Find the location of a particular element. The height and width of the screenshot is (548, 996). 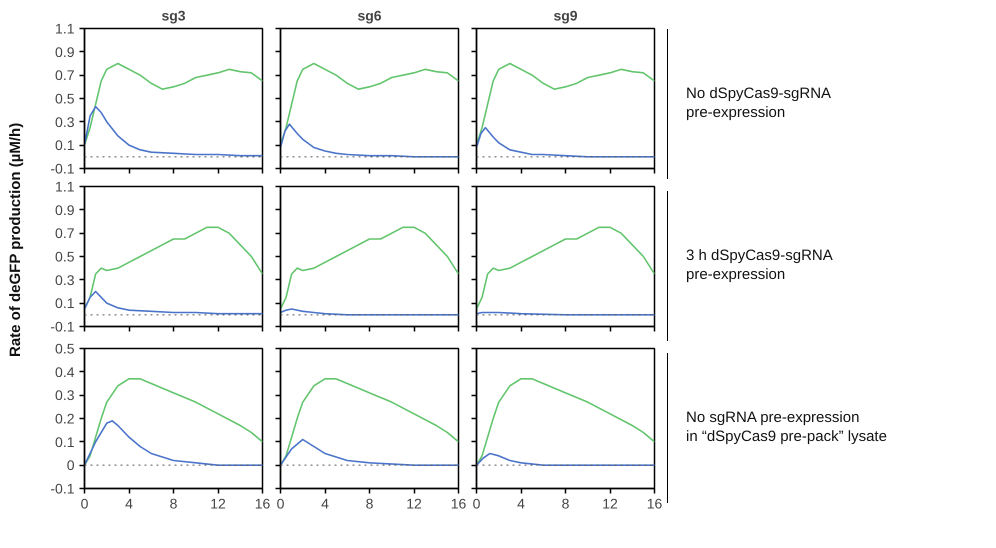

text: 3 h dSpyCas9-sgRNA pre-expression is located at coordinates (750, 266).